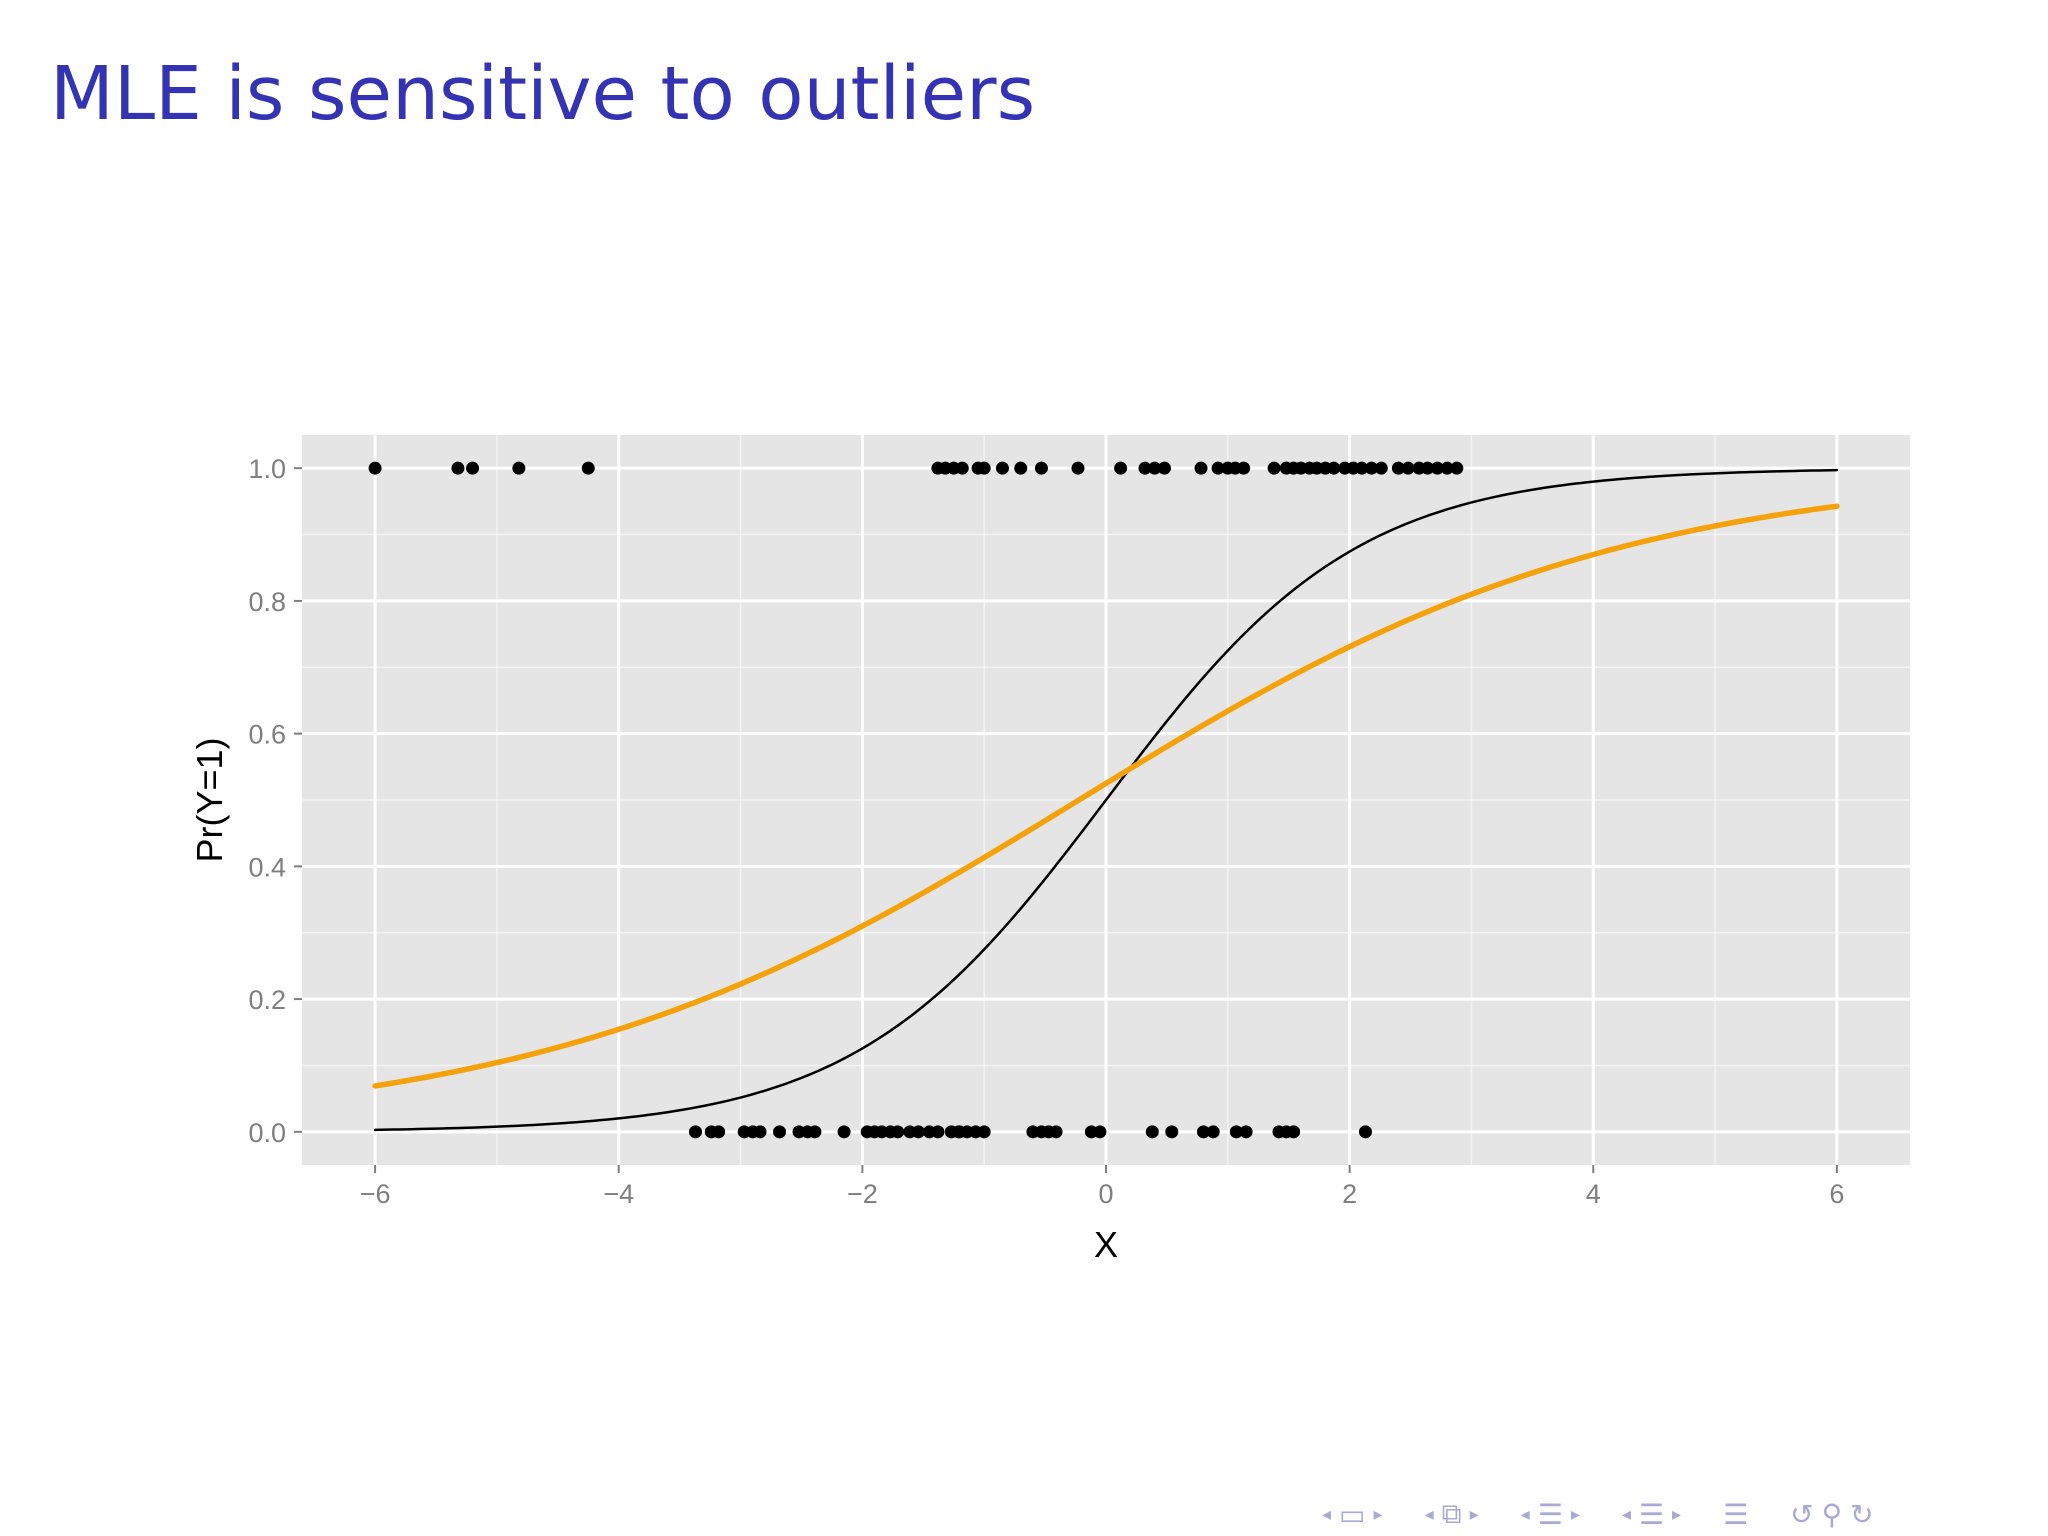 This screenshot has height=1536, width=2048. I want to click on section-icon: ☰, so click(1550, 1514).